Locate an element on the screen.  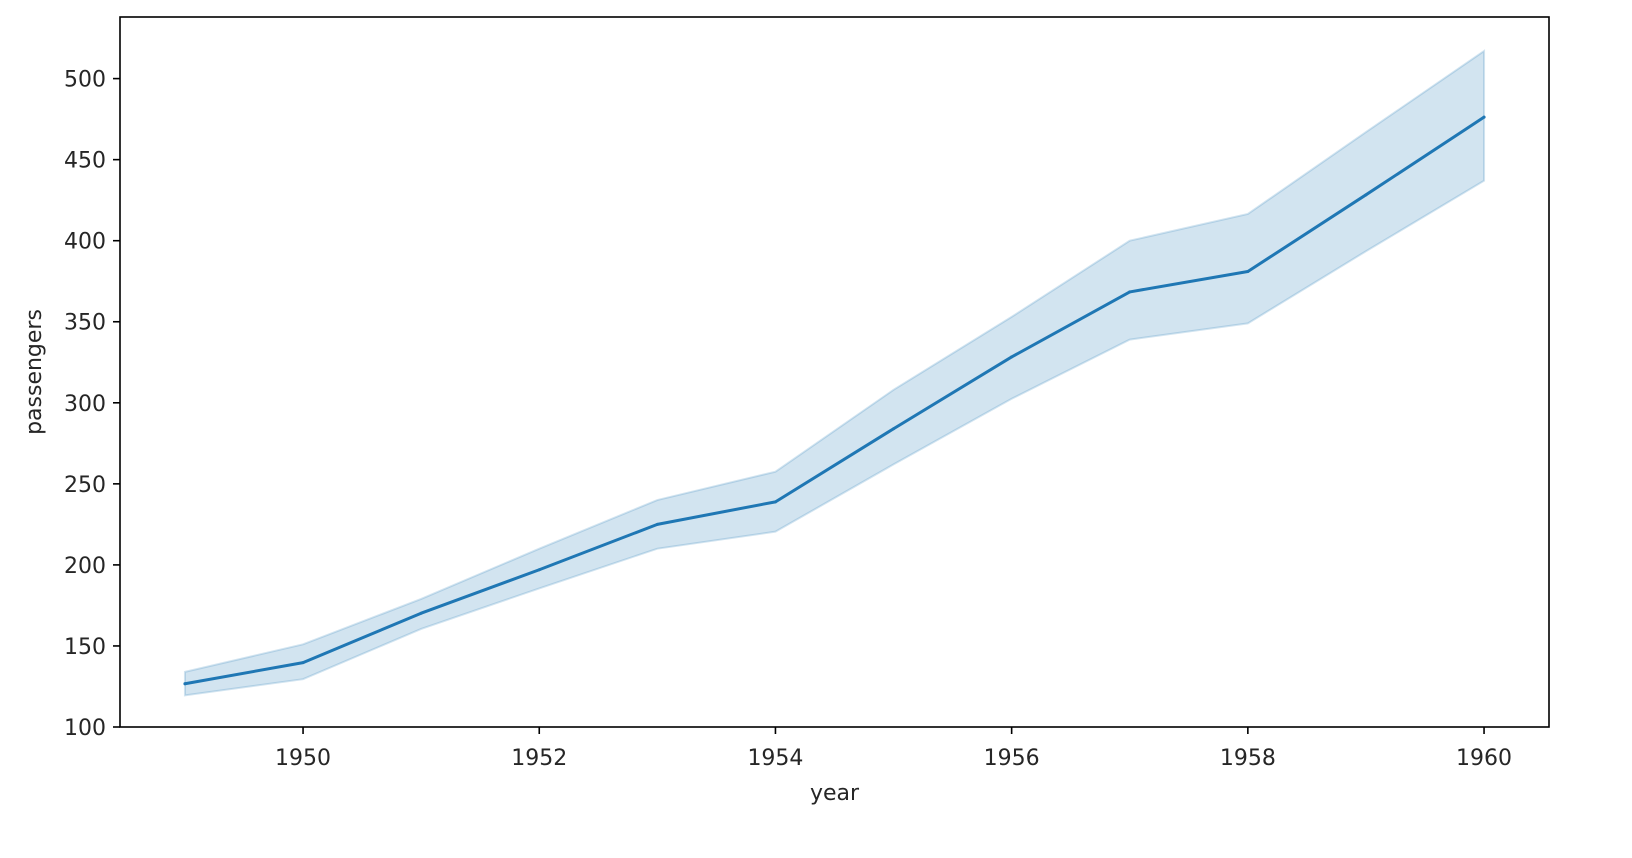
y-tick-label: 150 is located at coordinates (85, 647).